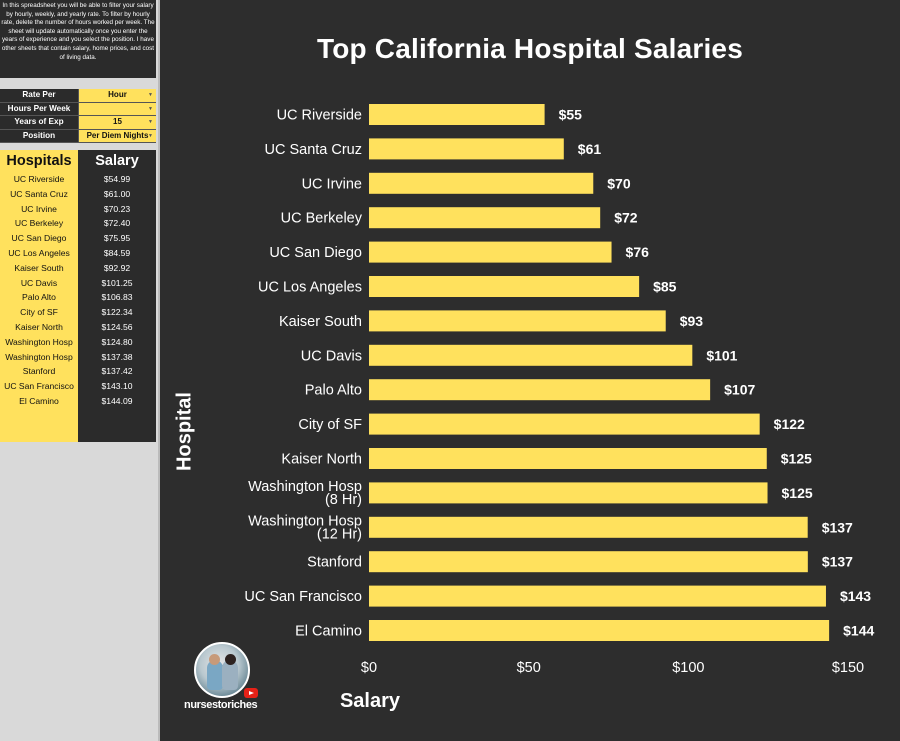 This screenshot has width=900, height=741. Describe the element at coordinates (39, 208) in the screenshot. I see `hospital-cell: UC Irvine` at that location.